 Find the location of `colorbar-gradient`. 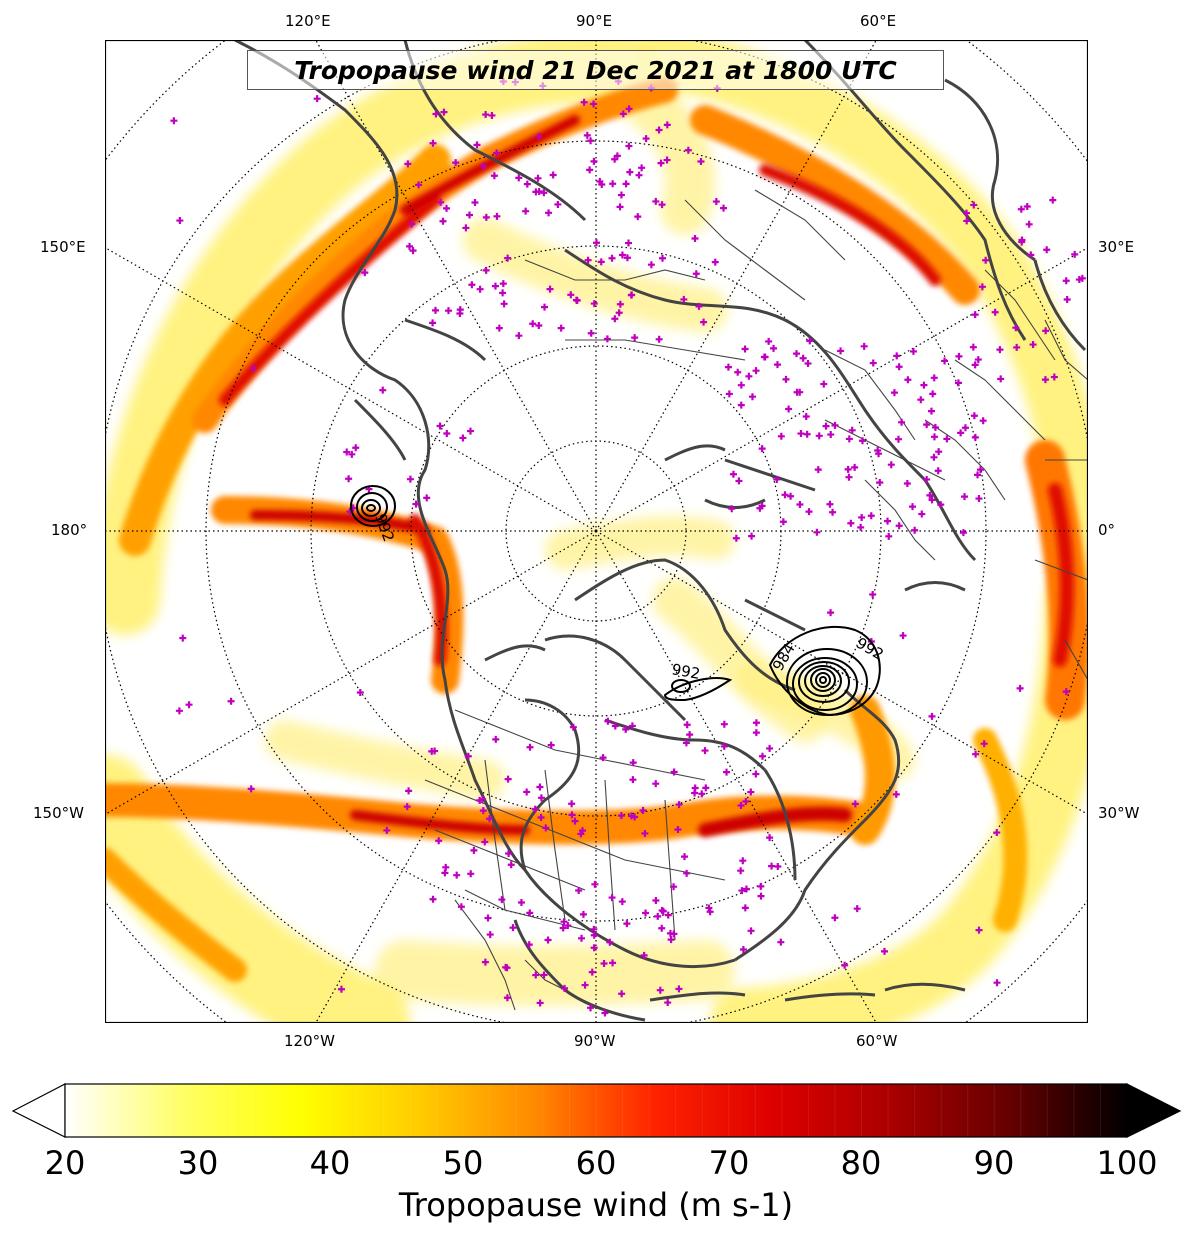

colorbar-gradient is located at coordinates (596, 1110).